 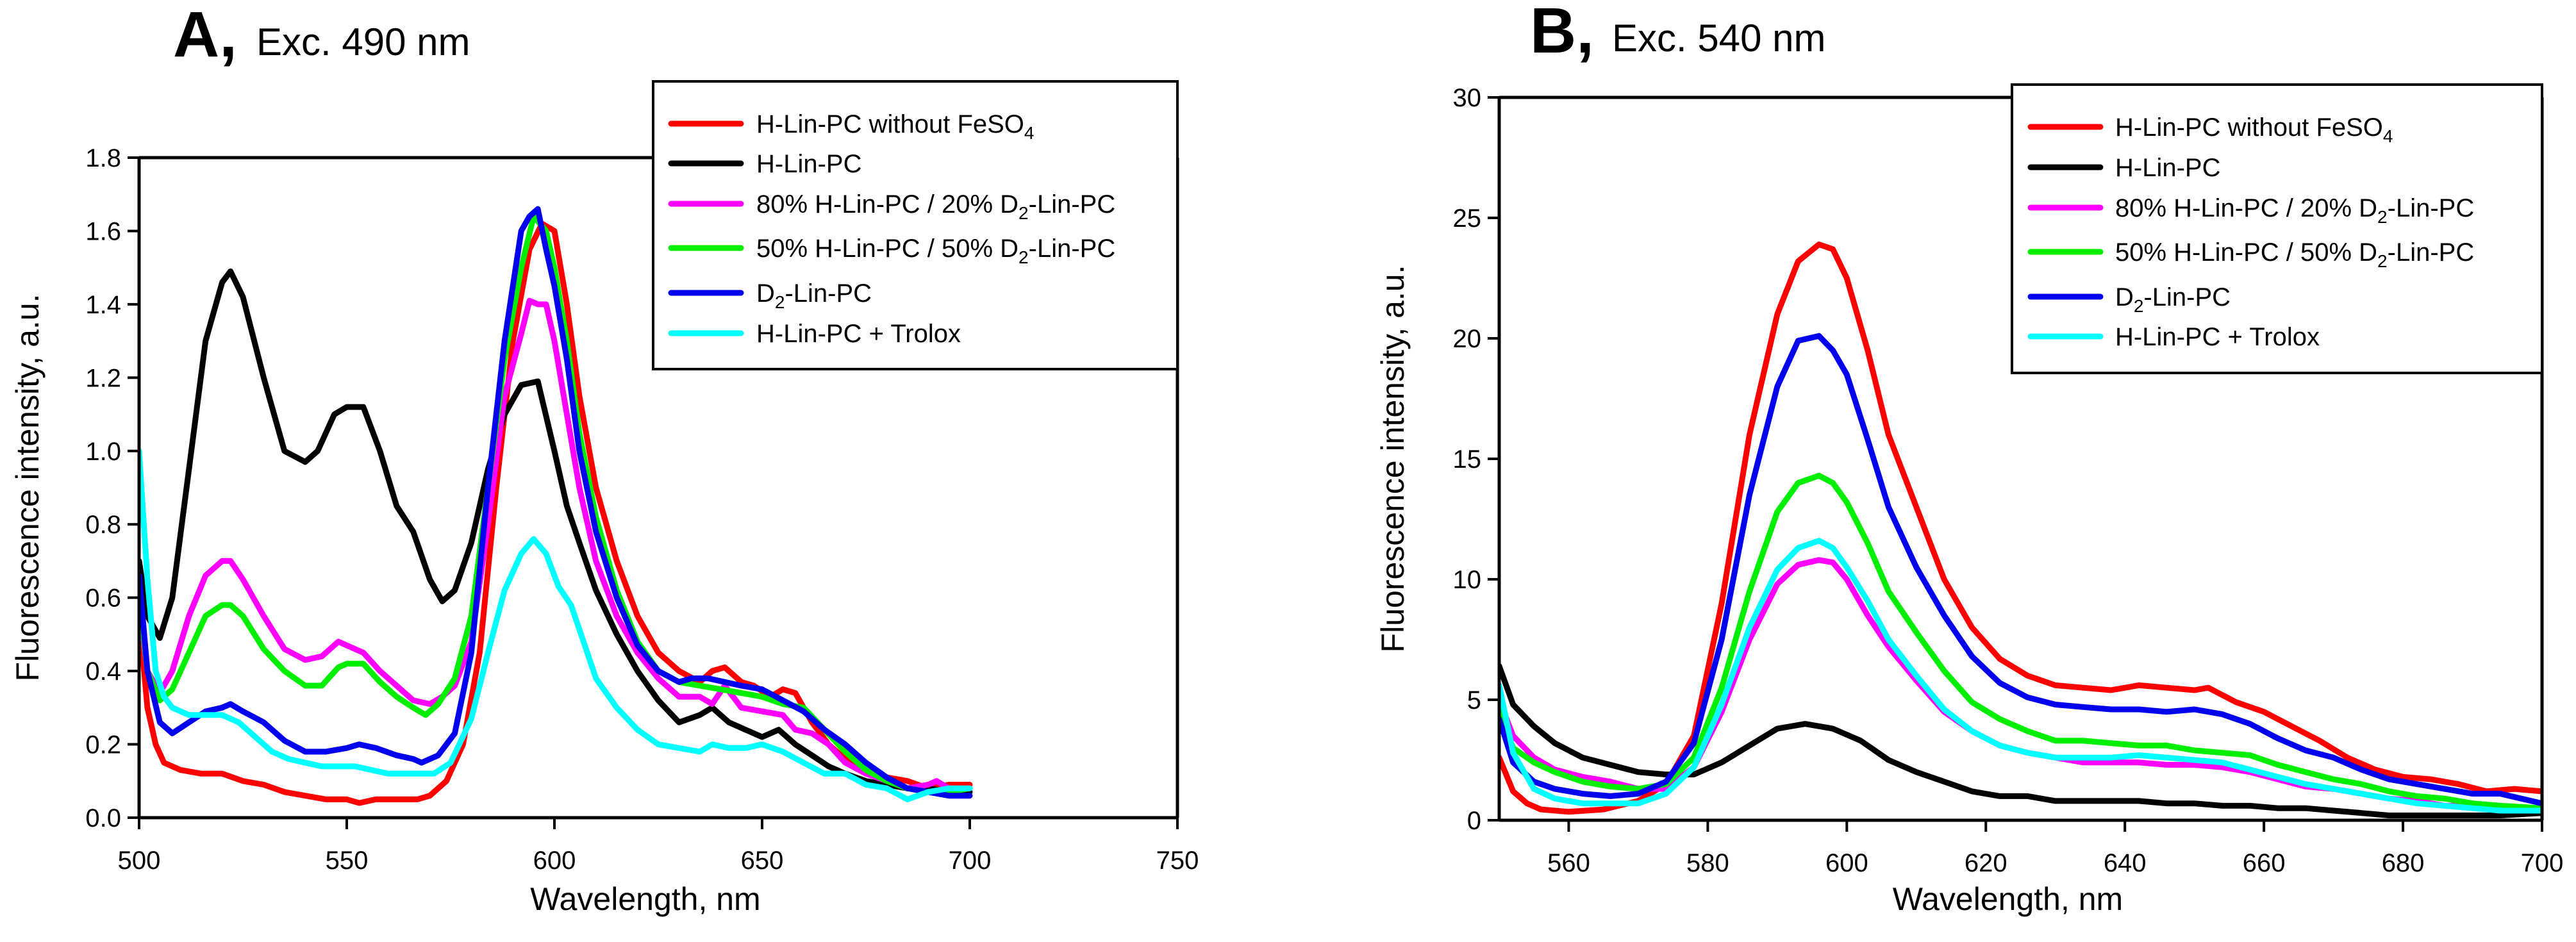 What do you see at coordinates (1707, 863) in the screenshot?
I see `x-tick-label: 580` at bounding box center [1707, 863].